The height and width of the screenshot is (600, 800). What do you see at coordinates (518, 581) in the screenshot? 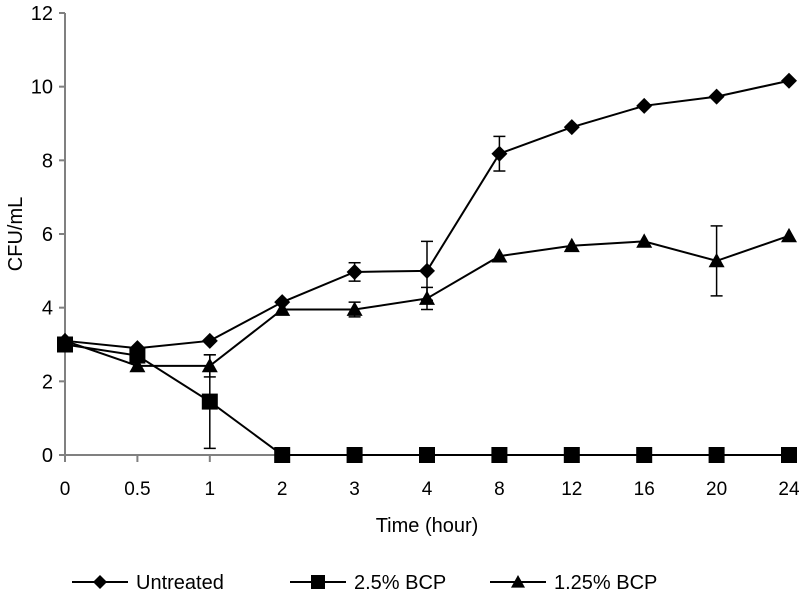
I see `legend-marker-triangle` at bounding box center [518, 581].